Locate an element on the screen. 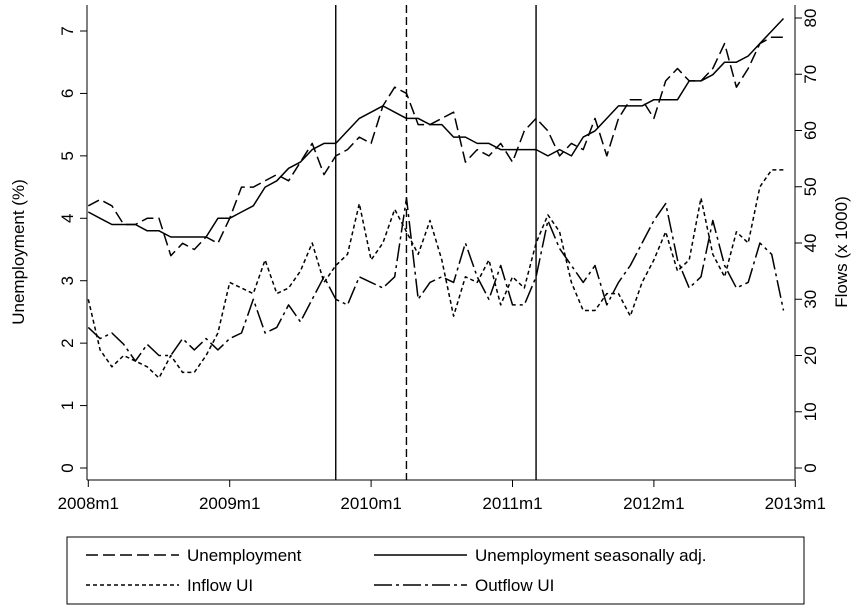 The width and height of the screenshot is (861, 610). left-y-tick-label: 7 is located at coordinates (67, 30).